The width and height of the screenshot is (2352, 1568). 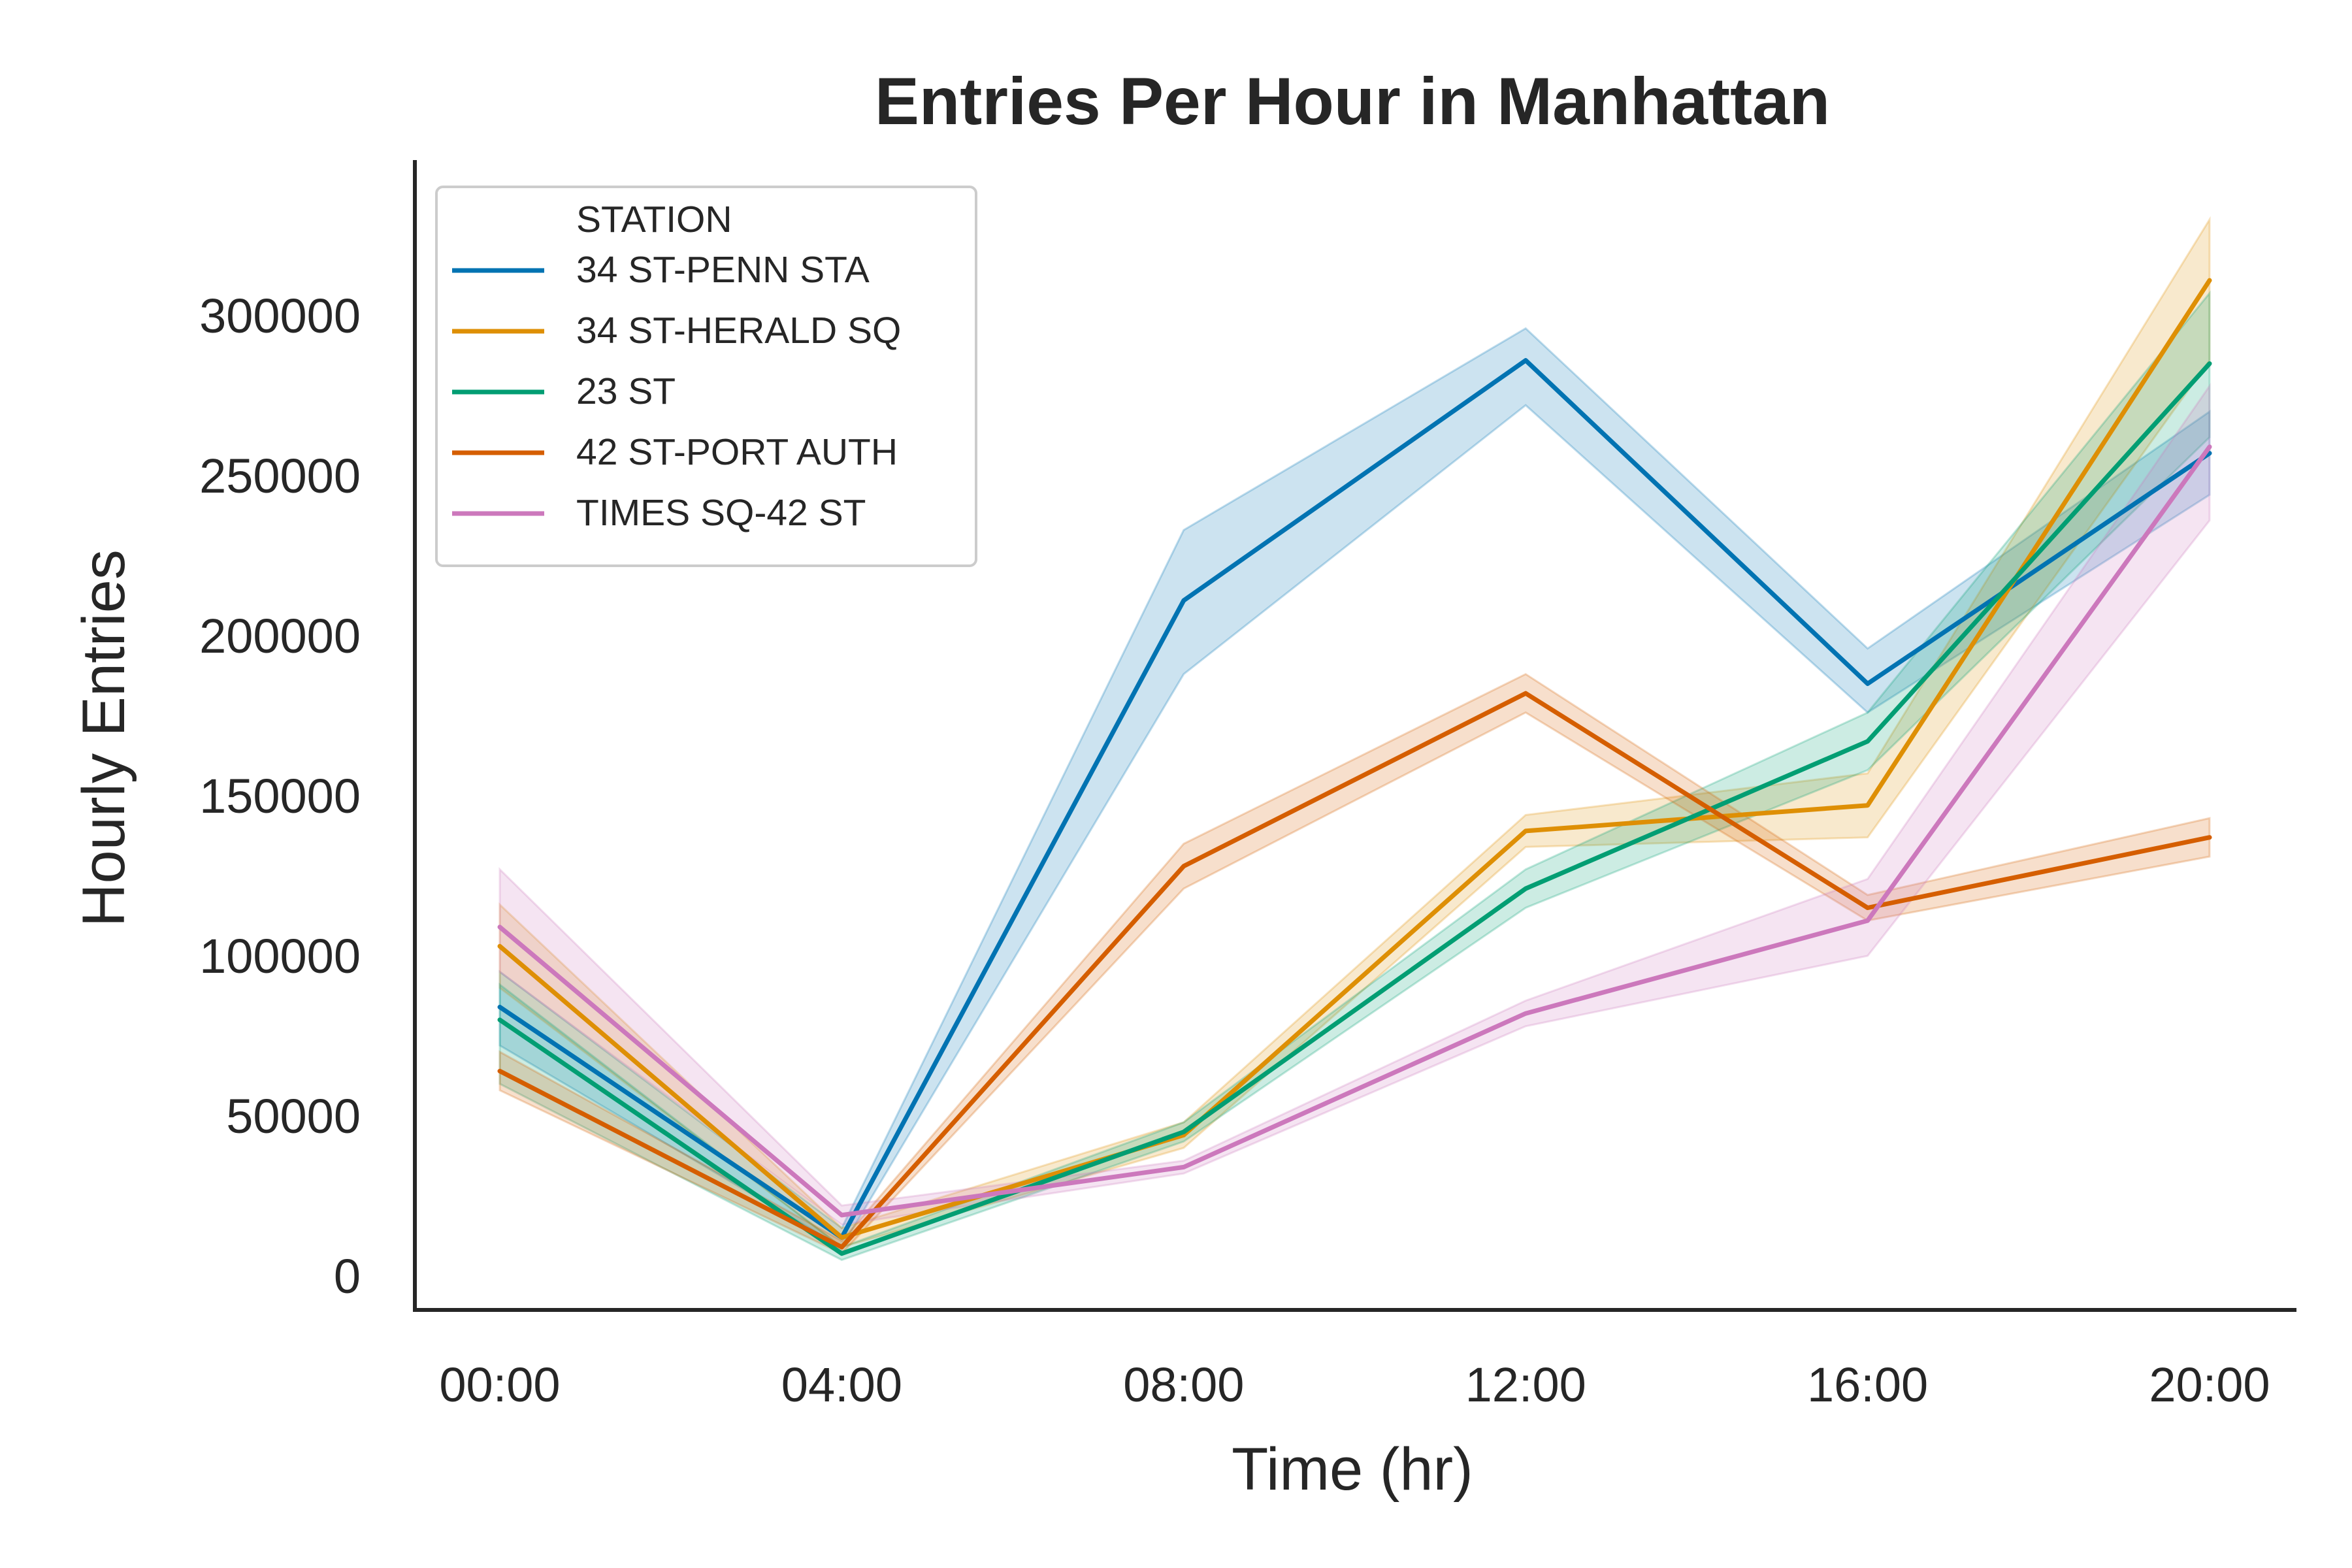 What do you see at coordinates (104, 738) in the screenshot?
I see `y-axis-label: Hourly Entries` at bounding box center [104, 738].